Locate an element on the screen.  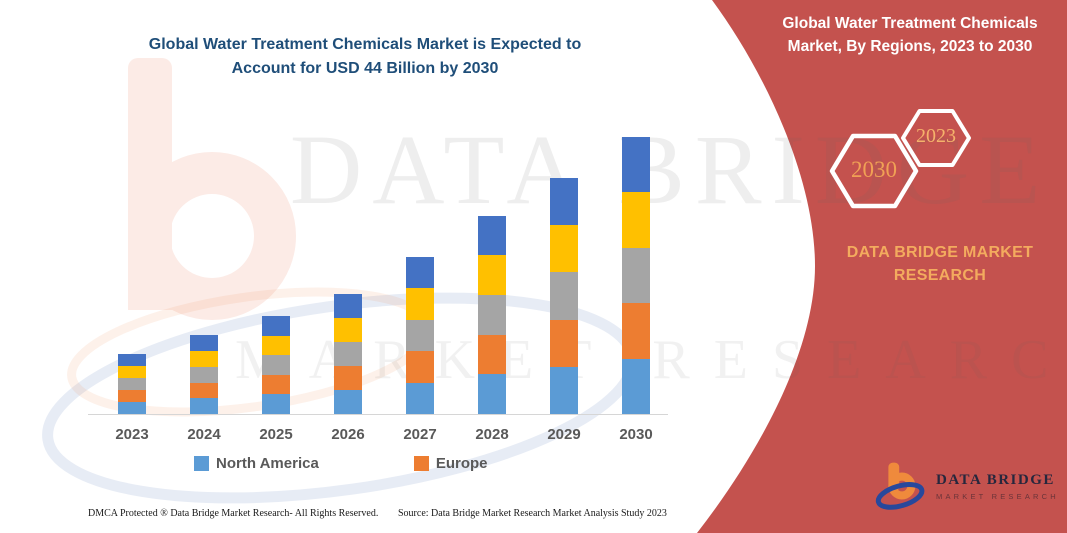
bar-stack-2024 is located at coordinates (204, 374).